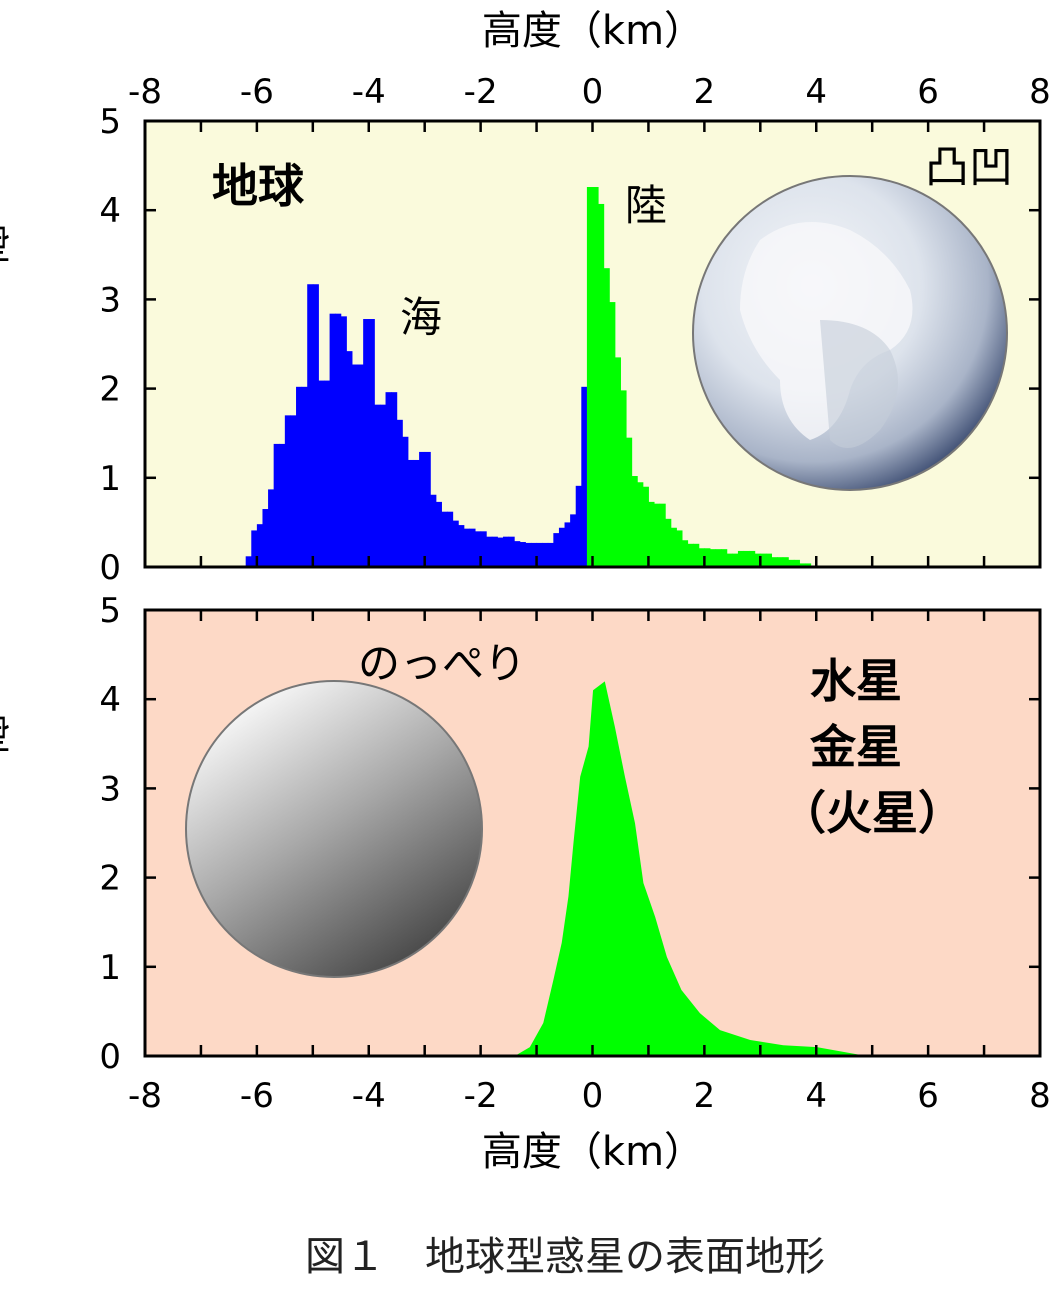  What do you see at coordinates (334, 829) in the screenshot?
I see `smooth-sphere-image` at bounding box center [334, 829].